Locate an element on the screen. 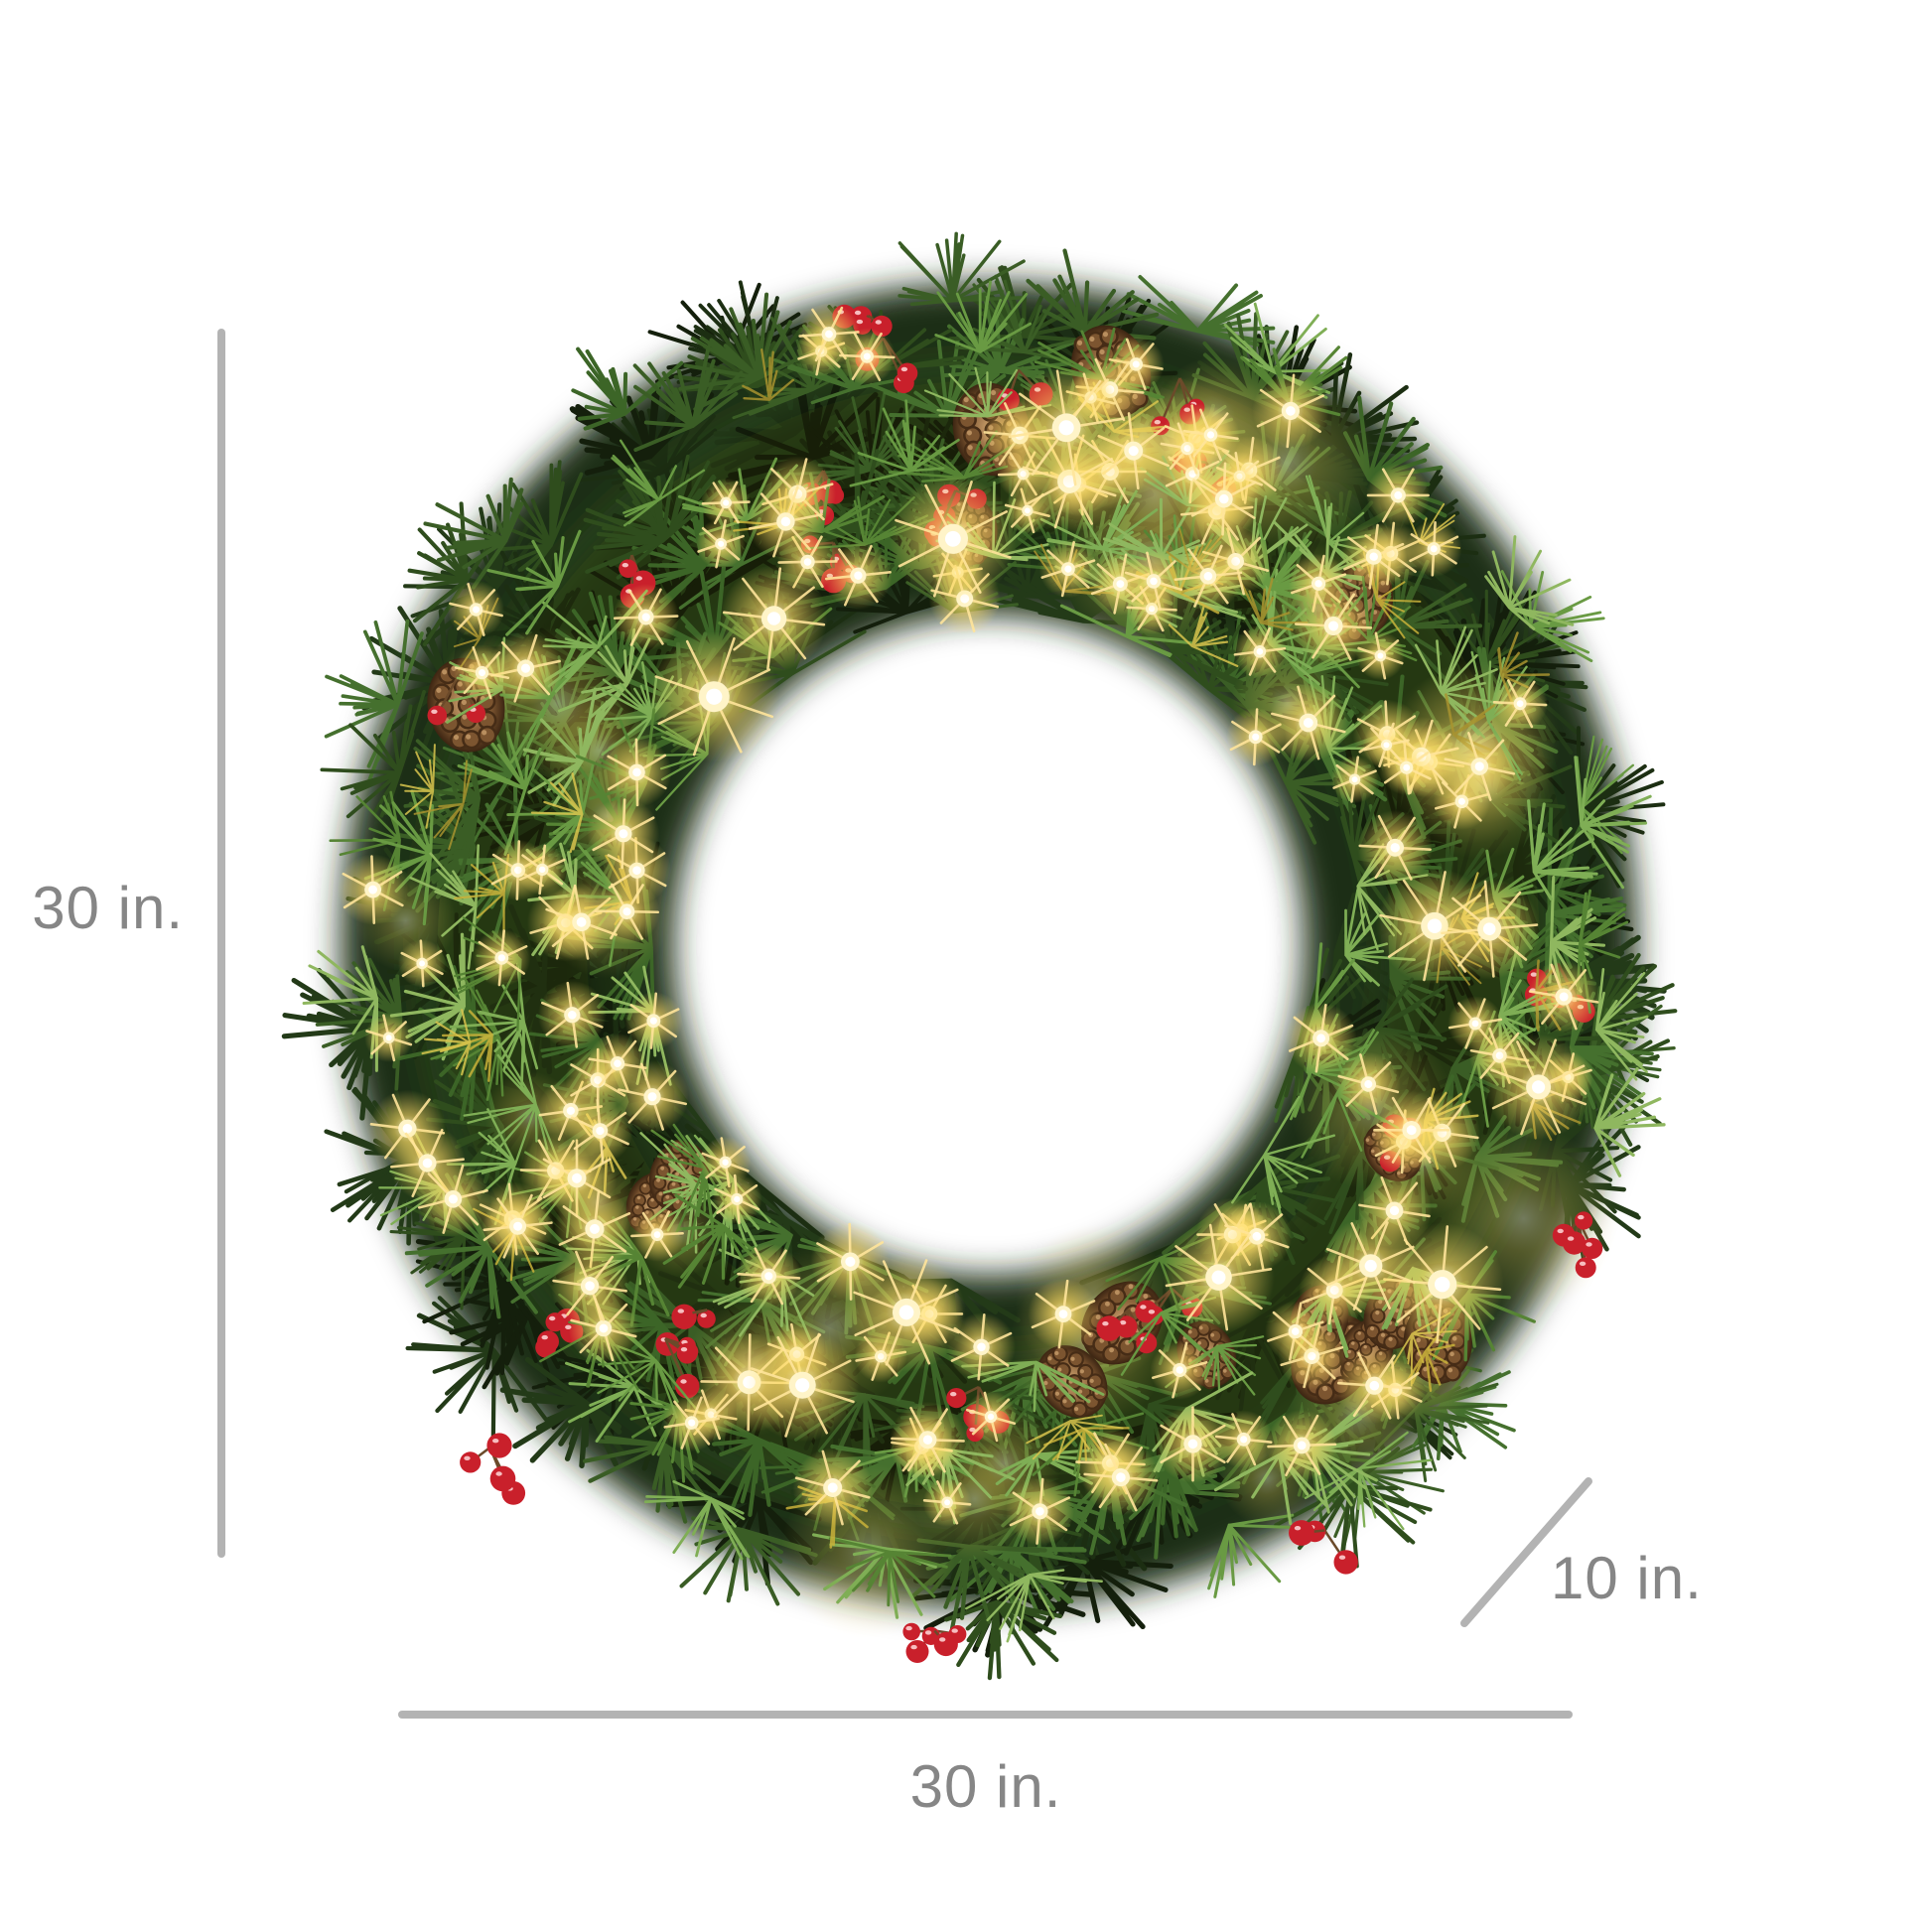 The width and height of the screenshot is (1932, 1932). width-dimension-label: 30 in. is located at coordinates (986, 1786).